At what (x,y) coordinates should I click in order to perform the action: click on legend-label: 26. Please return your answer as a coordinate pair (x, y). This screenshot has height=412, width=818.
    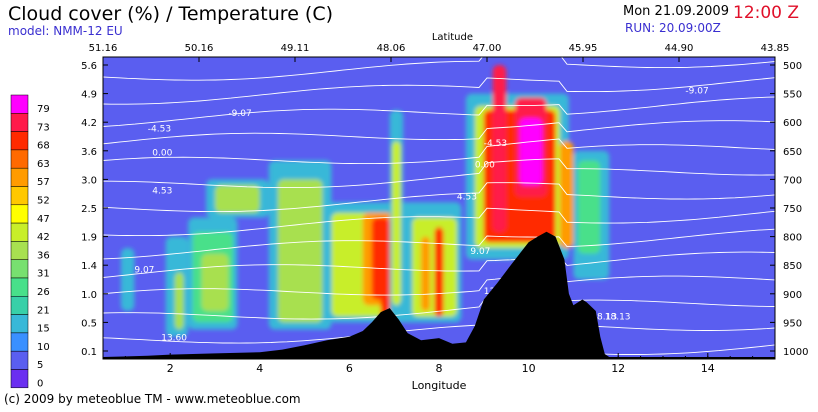
    Looking at the image, I should click on (43, 292).